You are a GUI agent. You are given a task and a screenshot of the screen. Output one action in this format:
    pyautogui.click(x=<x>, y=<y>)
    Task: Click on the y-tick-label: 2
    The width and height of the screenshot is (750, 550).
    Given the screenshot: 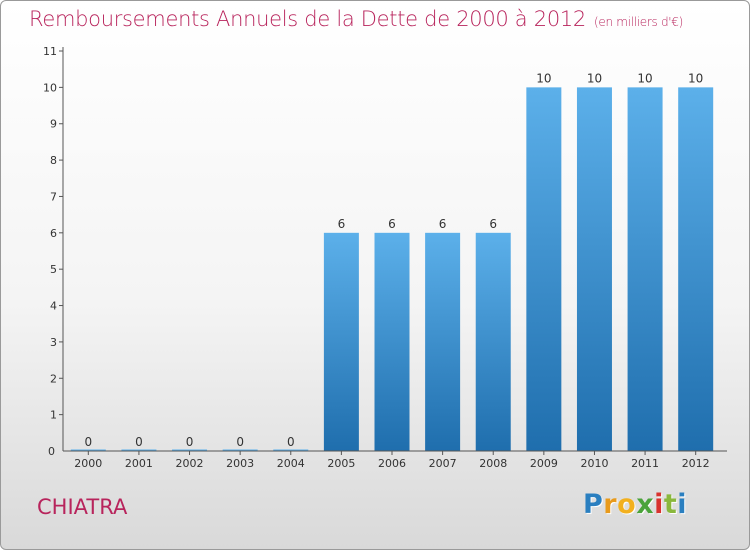 What is the action you would take?
    pyautogui.click(x=53, y=378)
    